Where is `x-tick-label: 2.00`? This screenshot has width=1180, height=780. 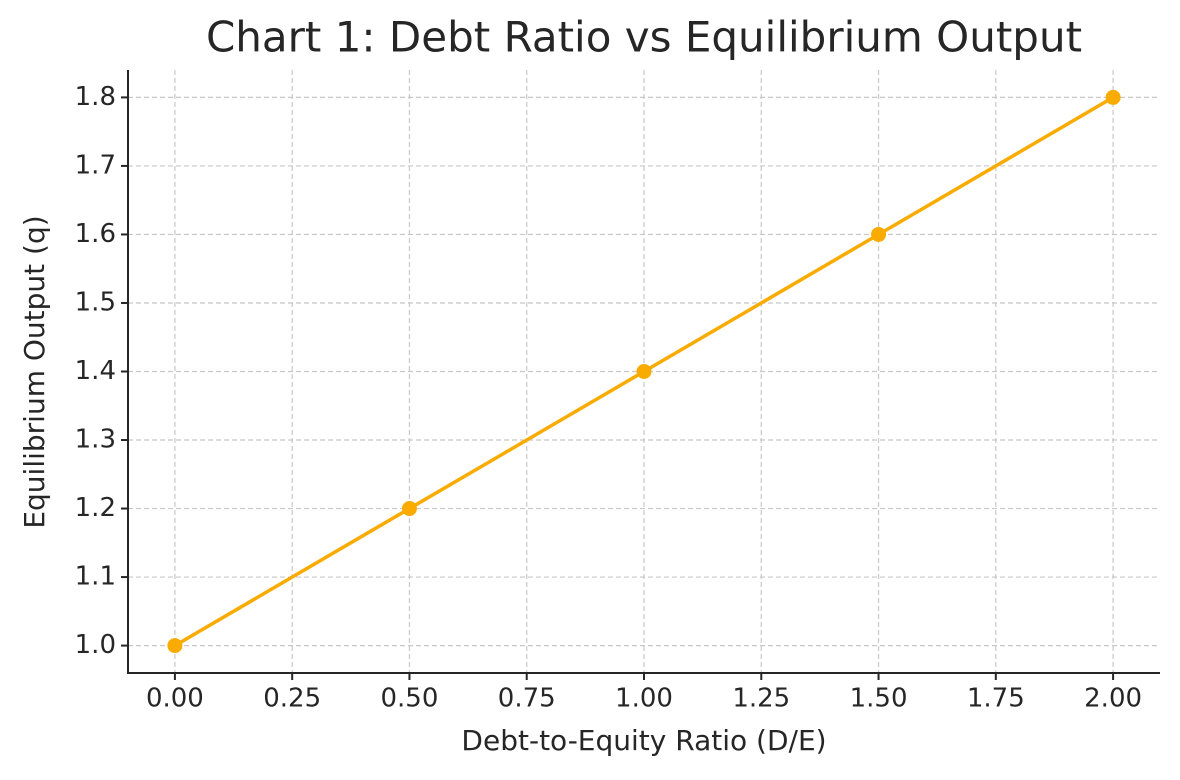
x-tick-label: 2.00 is located at coordinates (1113, 699).